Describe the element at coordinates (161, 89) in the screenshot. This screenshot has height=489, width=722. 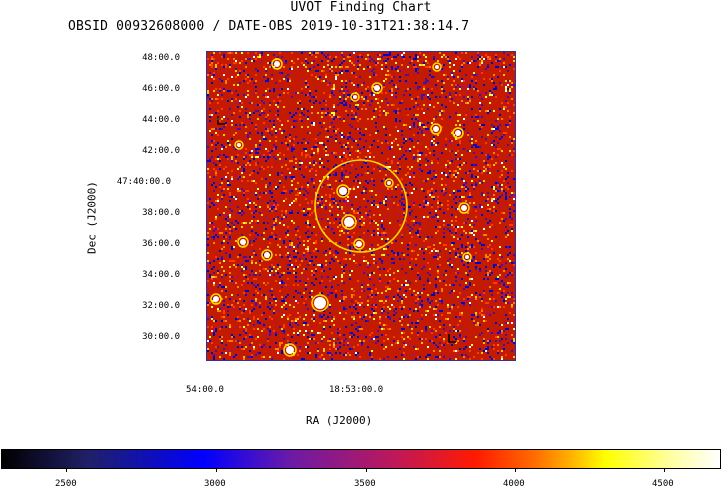
I see `y-tick-label: 46:00.0` at that location.